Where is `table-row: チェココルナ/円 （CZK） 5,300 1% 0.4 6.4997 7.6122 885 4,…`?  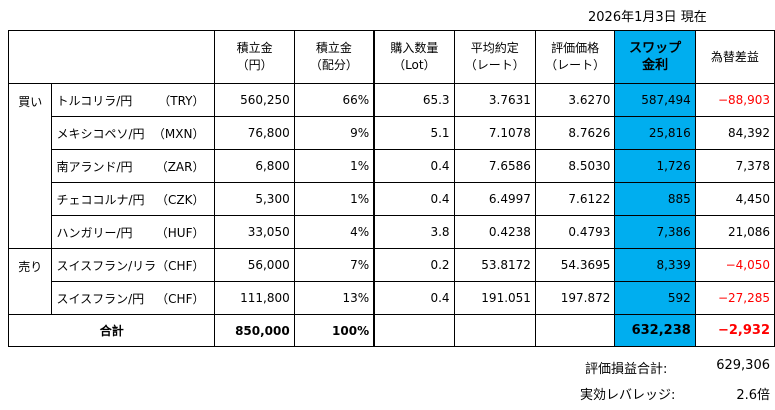
table-row: チェココルナ/円 （CZK） 5,300 1% 0.4 6.4997 7.6122 885 4,… is located at coordinates (392, 199).